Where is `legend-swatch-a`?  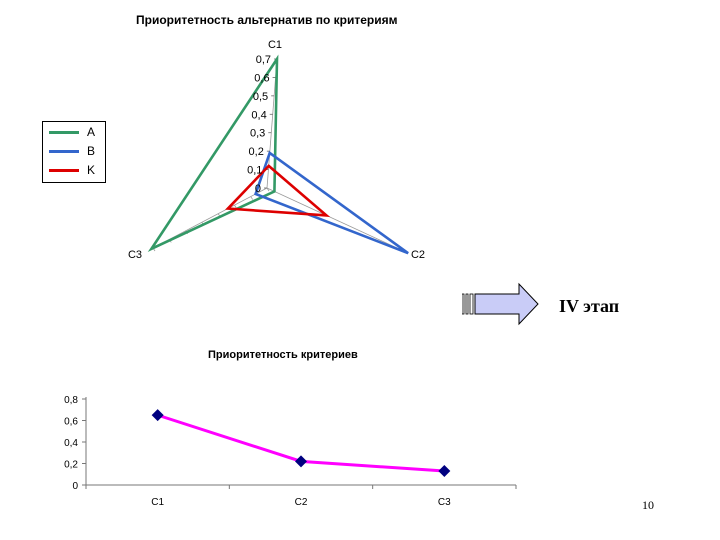 legend-swatch-a is located at coordinates (64, 132).